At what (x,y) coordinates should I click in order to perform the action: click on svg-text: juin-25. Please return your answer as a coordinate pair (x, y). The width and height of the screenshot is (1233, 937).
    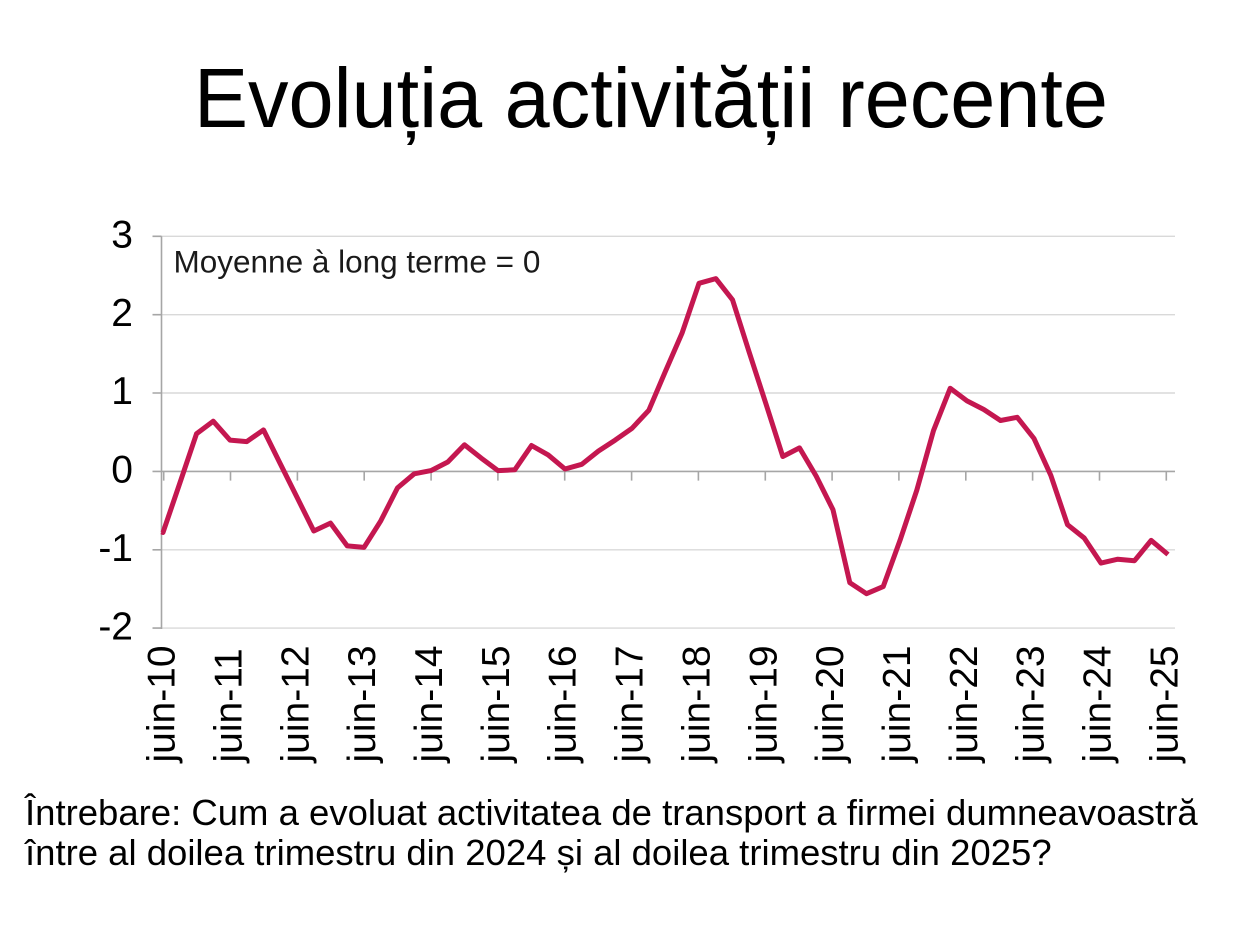
    Looking at the image, I should click on (1164, 704).